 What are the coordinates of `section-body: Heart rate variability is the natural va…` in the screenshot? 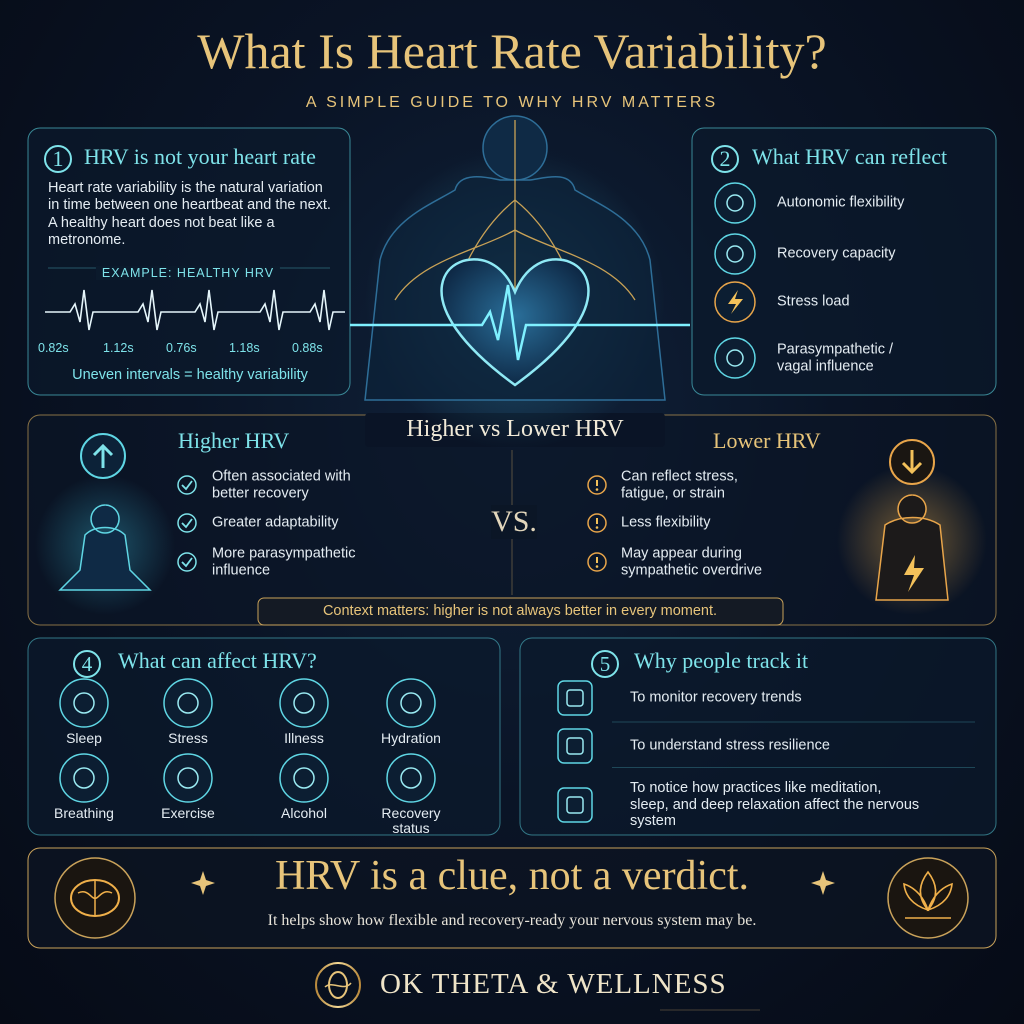 It's located at (189, 214).